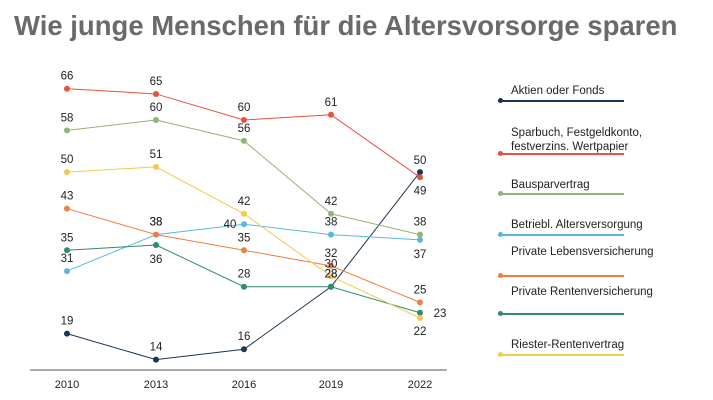 This screenshot has height=400, width=713. I want to click on data-label-4-0: 43, so click(67, 197).